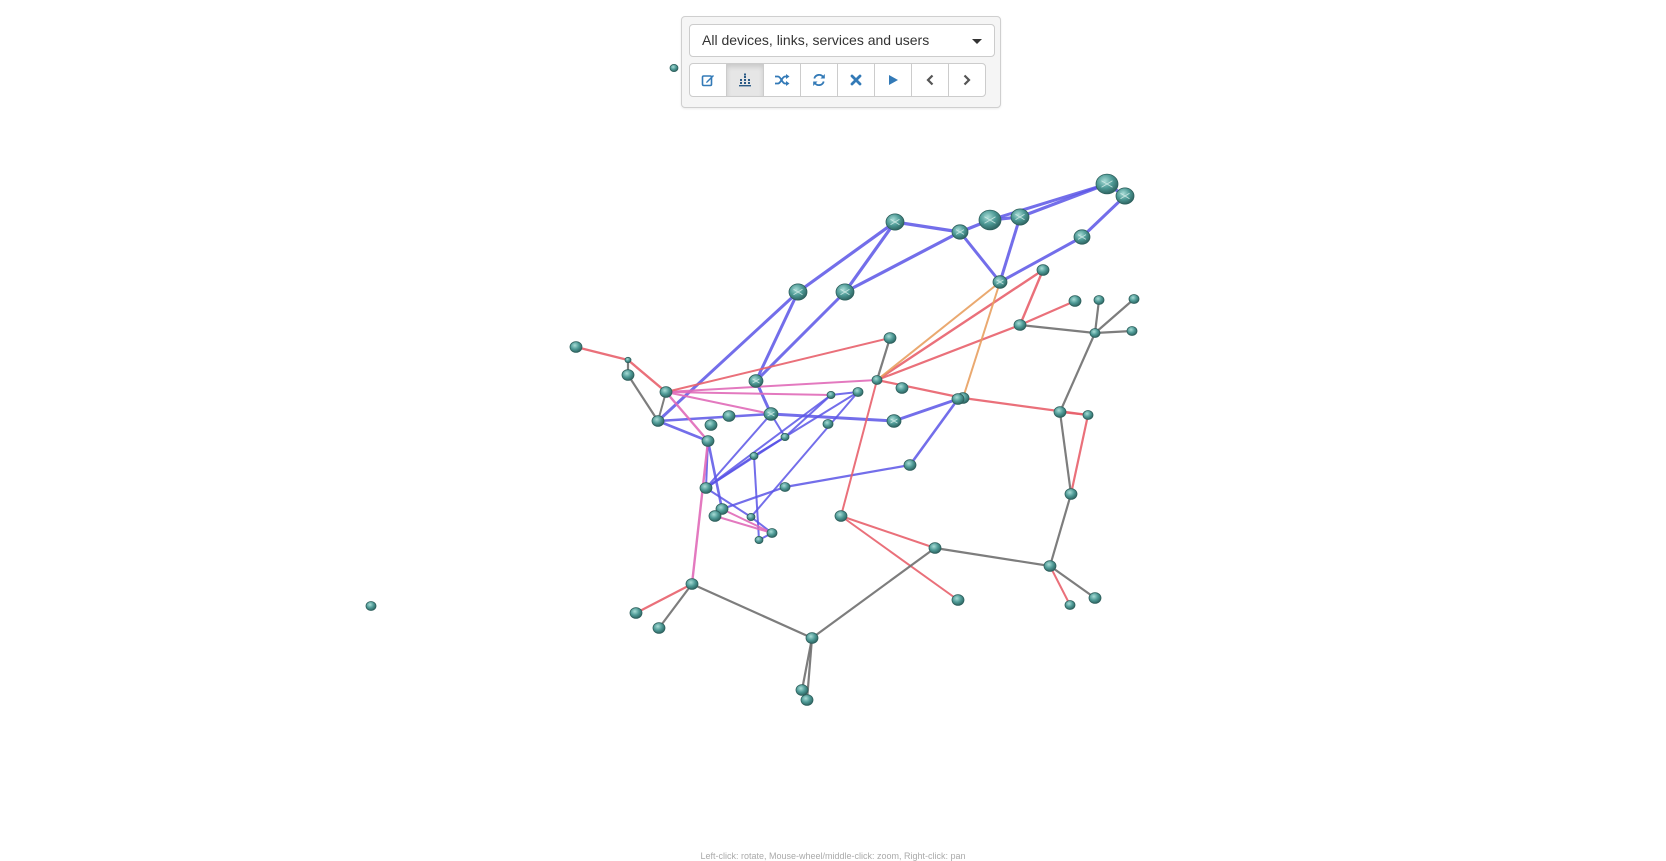 This screenshot has width=1666, height=861. I want to click on next-button, so click(967, 80).